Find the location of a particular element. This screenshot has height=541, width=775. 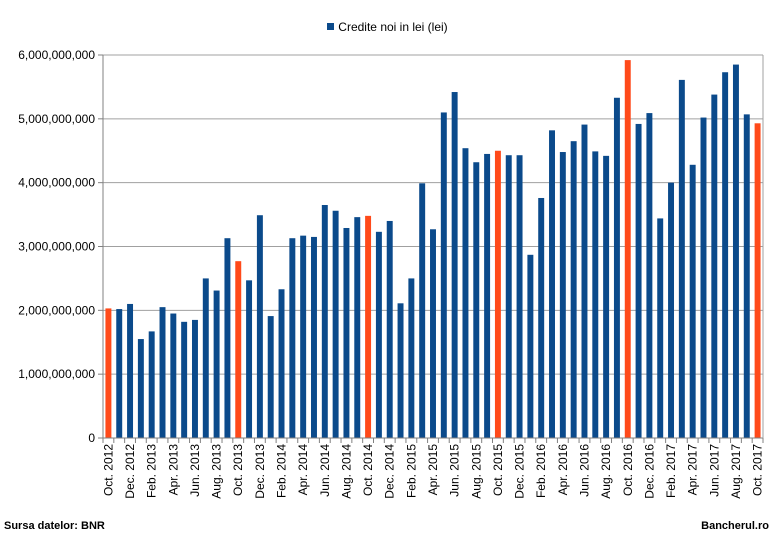

x-tick-label: Feb. 2014 is located at coordinates (282, 471).